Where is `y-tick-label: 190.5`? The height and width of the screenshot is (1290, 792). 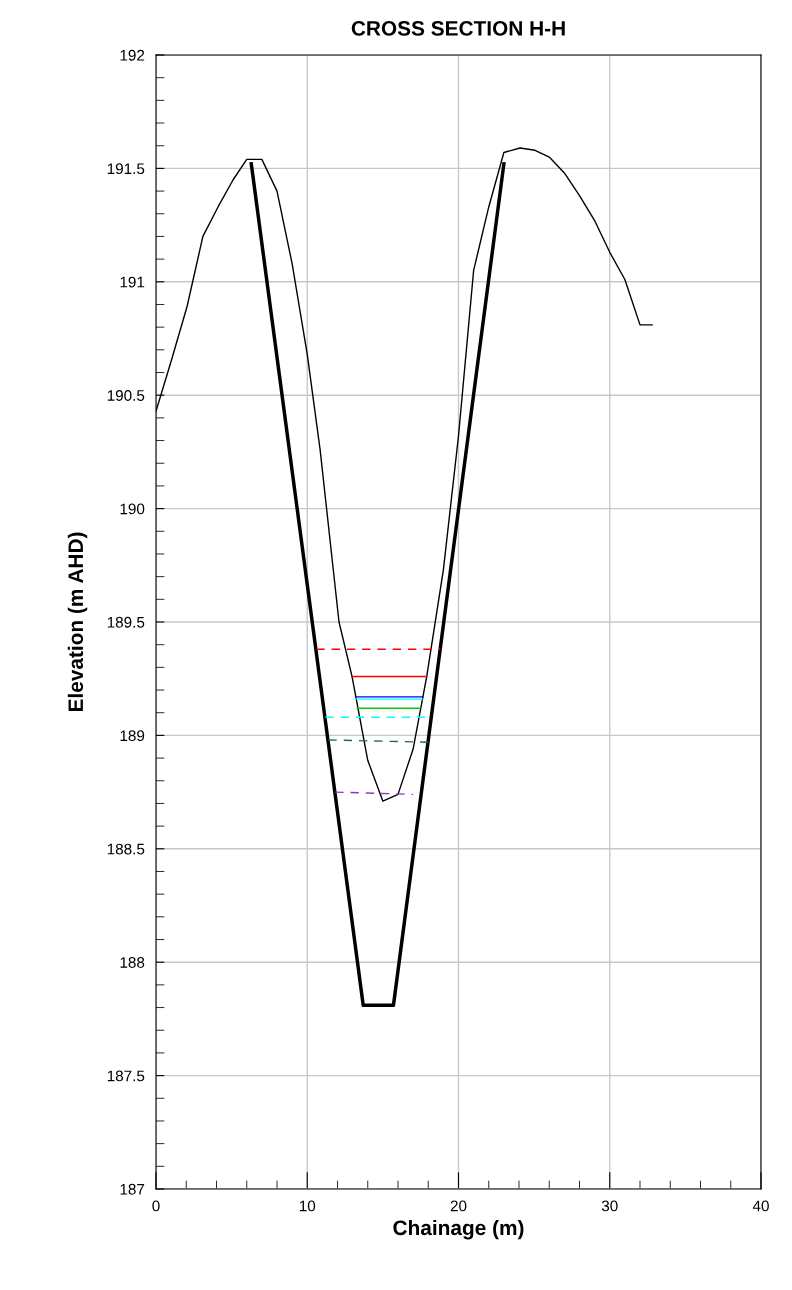
y-tick-label: 190.5 is located at coordinates (126, 395).